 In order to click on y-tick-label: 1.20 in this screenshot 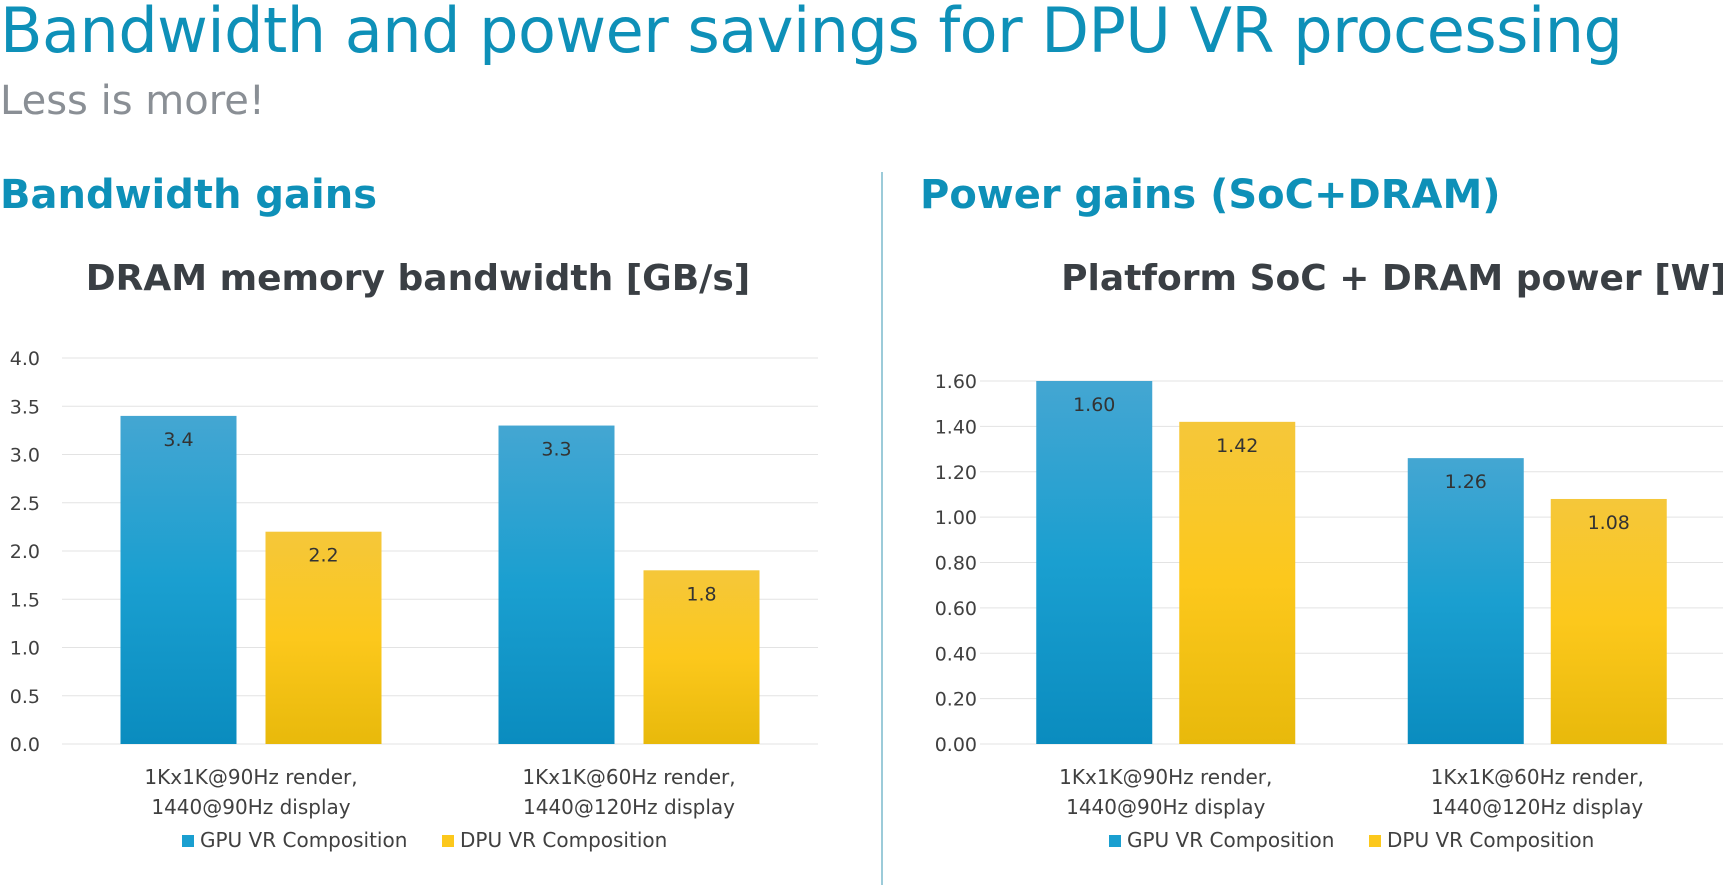, I will do `click(956, 473)`.